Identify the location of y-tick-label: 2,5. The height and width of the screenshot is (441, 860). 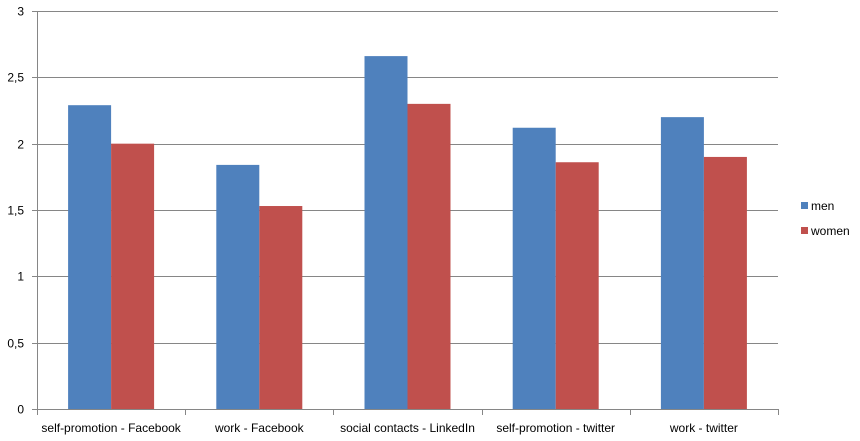
(15, 78).